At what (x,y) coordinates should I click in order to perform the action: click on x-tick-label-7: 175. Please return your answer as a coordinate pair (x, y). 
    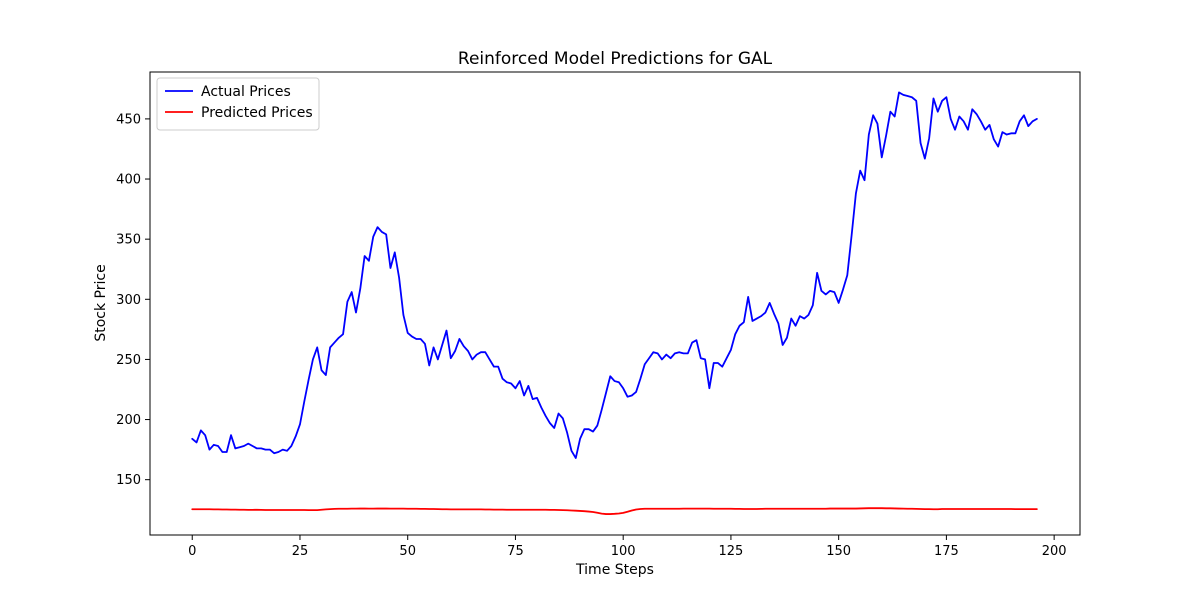
    Looking at the image, I should click on (946, 551).